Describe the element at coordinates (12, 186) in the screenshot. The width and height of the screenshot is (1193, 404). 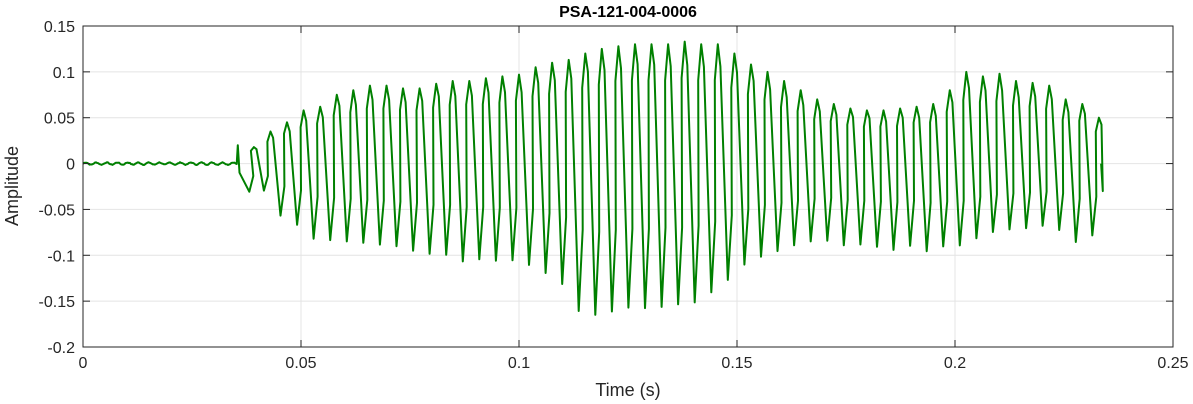
I see `y-axis-label: Amplitude` at that location.